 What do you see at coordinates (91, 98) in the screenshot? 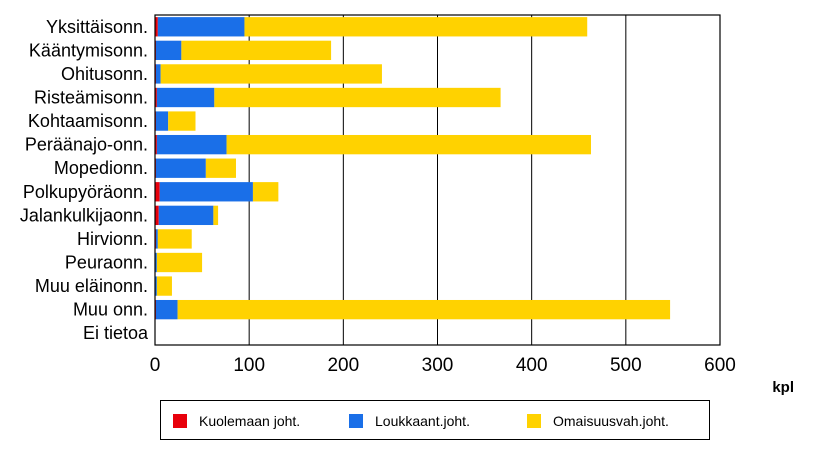
I see `category-label: Risteämisonn.` at bounding box center [91, 98].